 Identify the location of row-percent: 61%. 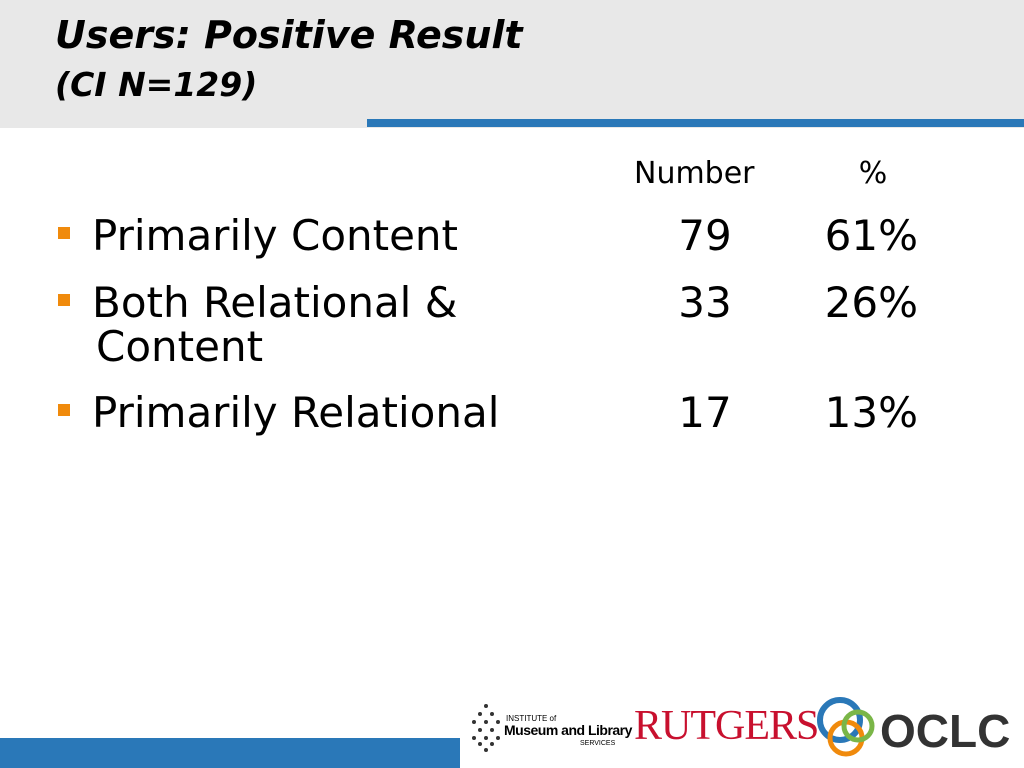
(871, 235).